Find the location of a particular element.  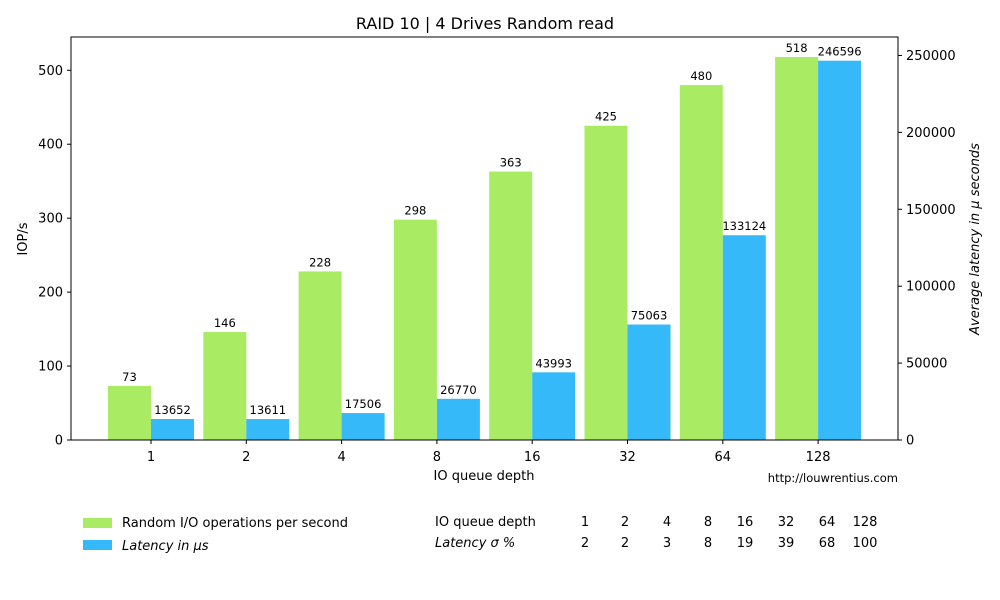

data-label-iops-2: 146 is located at coordinates (225, 323).